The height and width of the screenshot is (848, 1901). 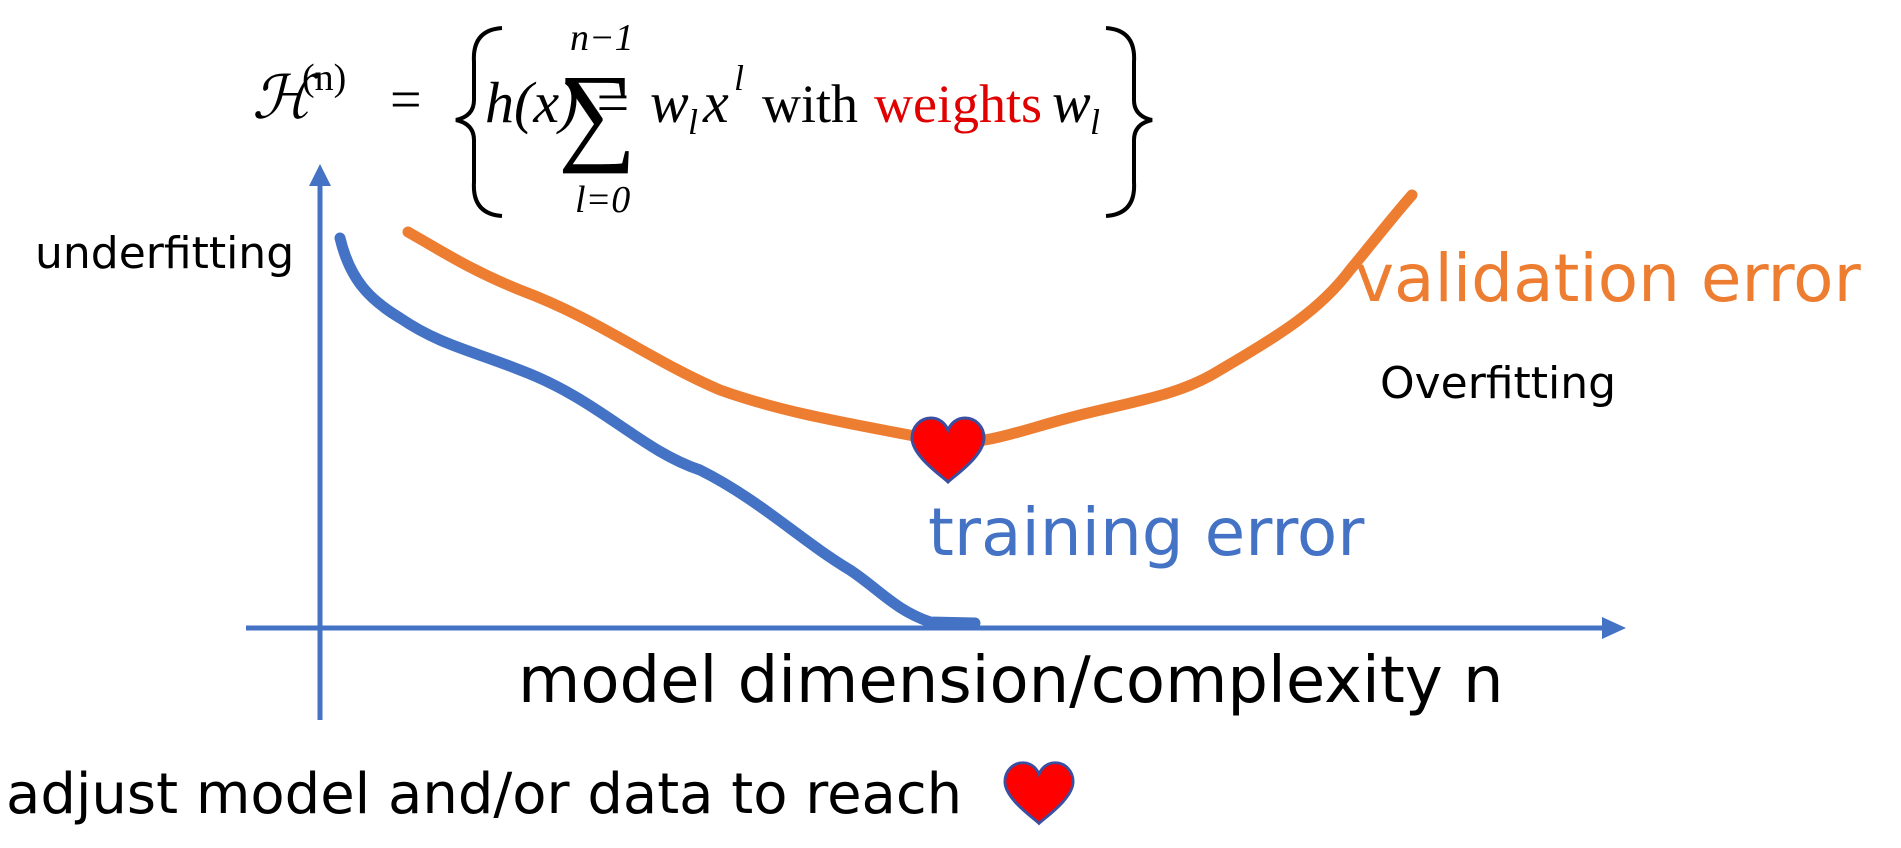 I want to click on term-w-sub: l, so click(x=693, y=122).